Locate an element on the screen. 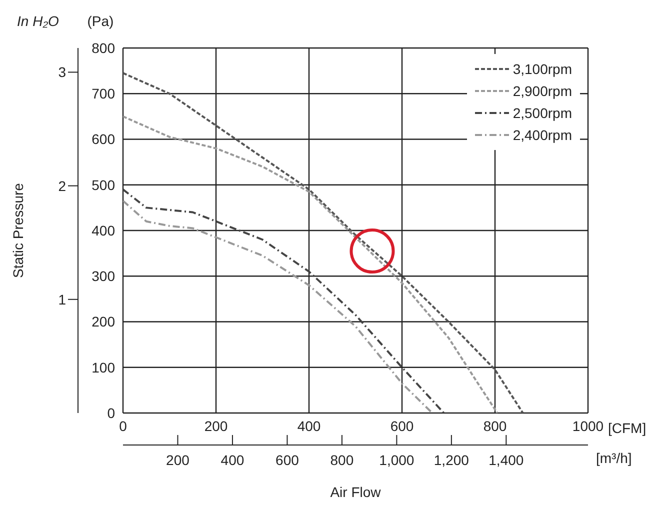  x-tick-label: 1000 is located at coordinates (588, 426).